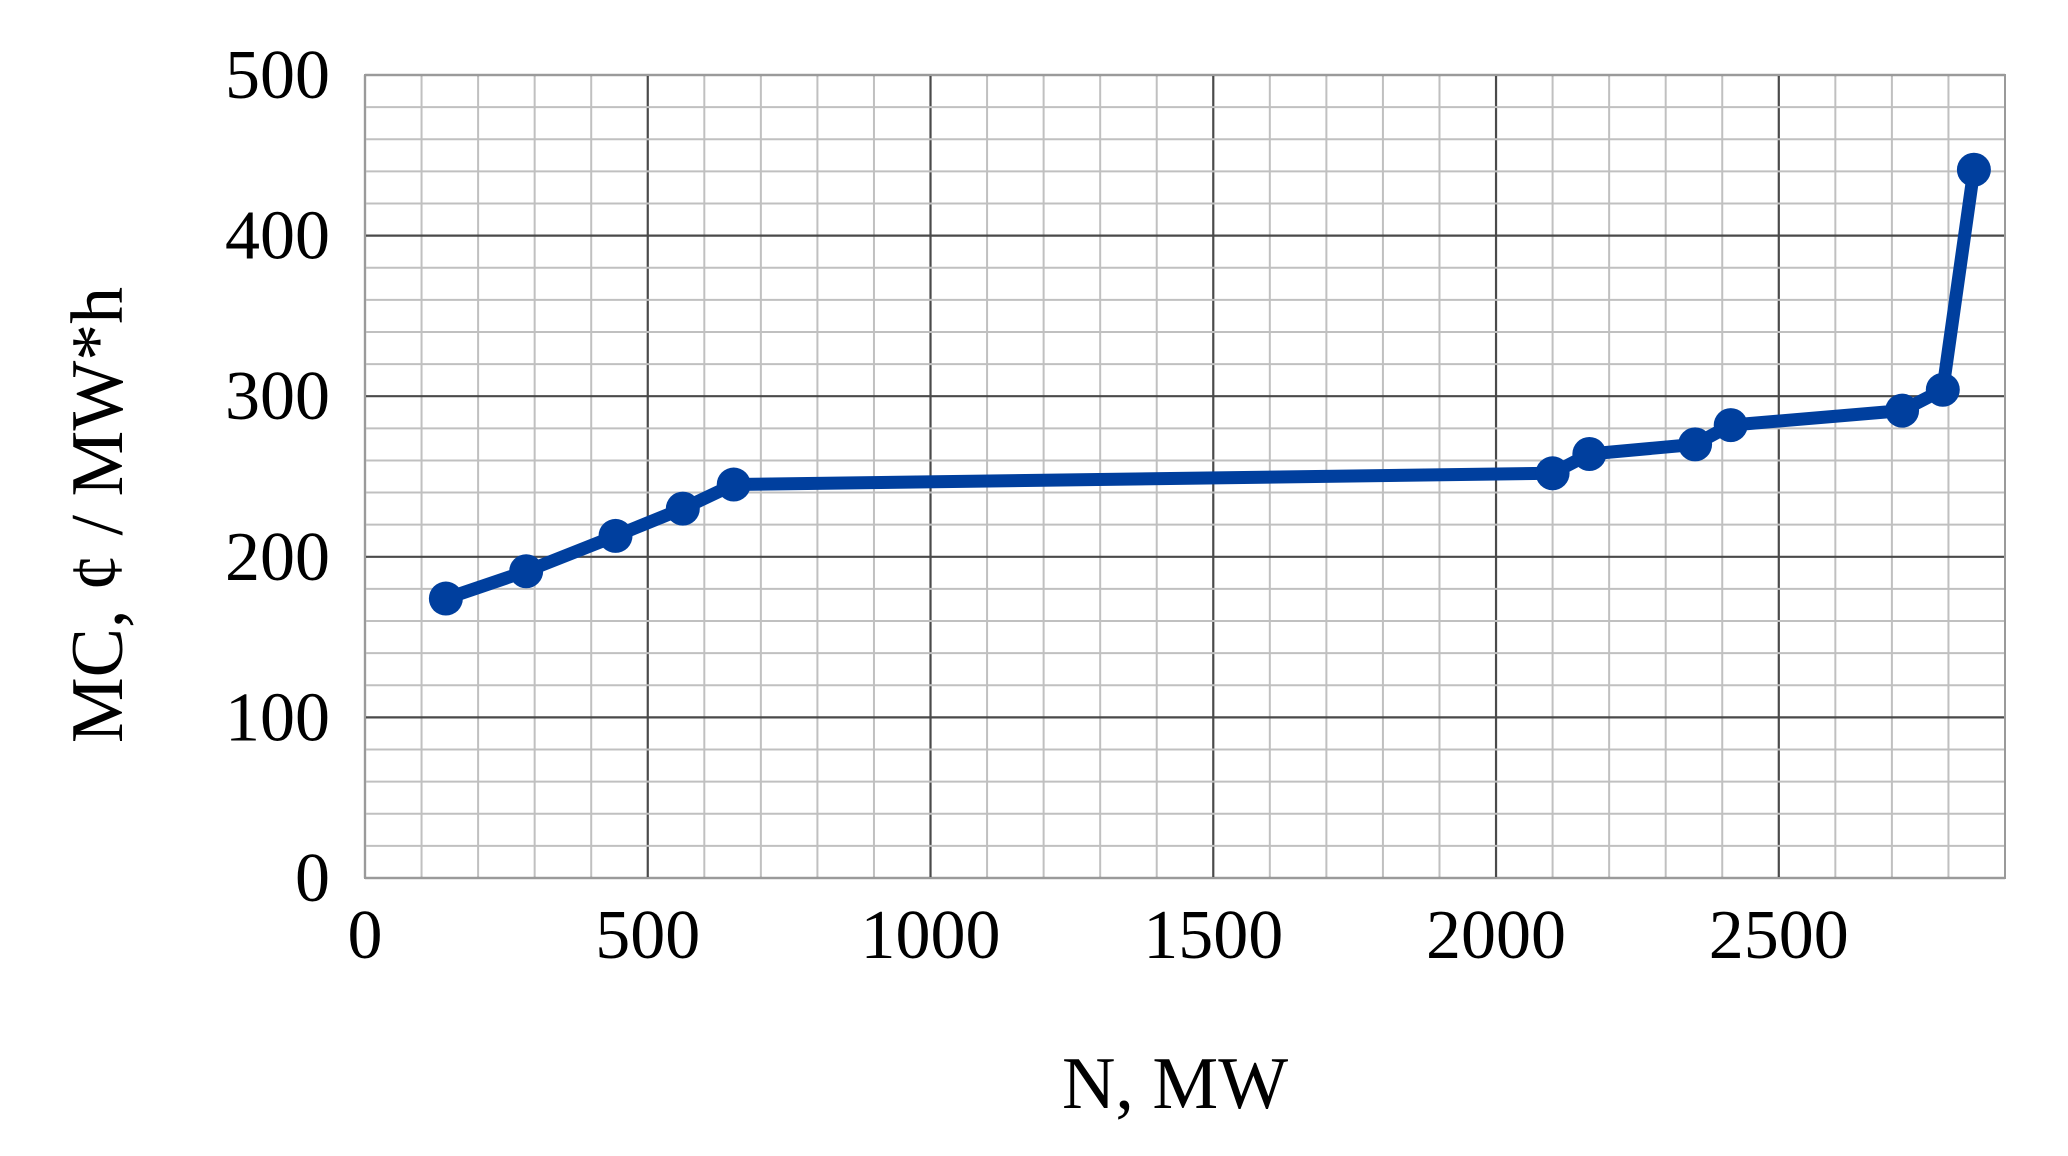 This screenshot has height=1156, width=2068. I want to click on y-axis-tick-labels: 0 100 200 300 400 500, so click(277, 477).